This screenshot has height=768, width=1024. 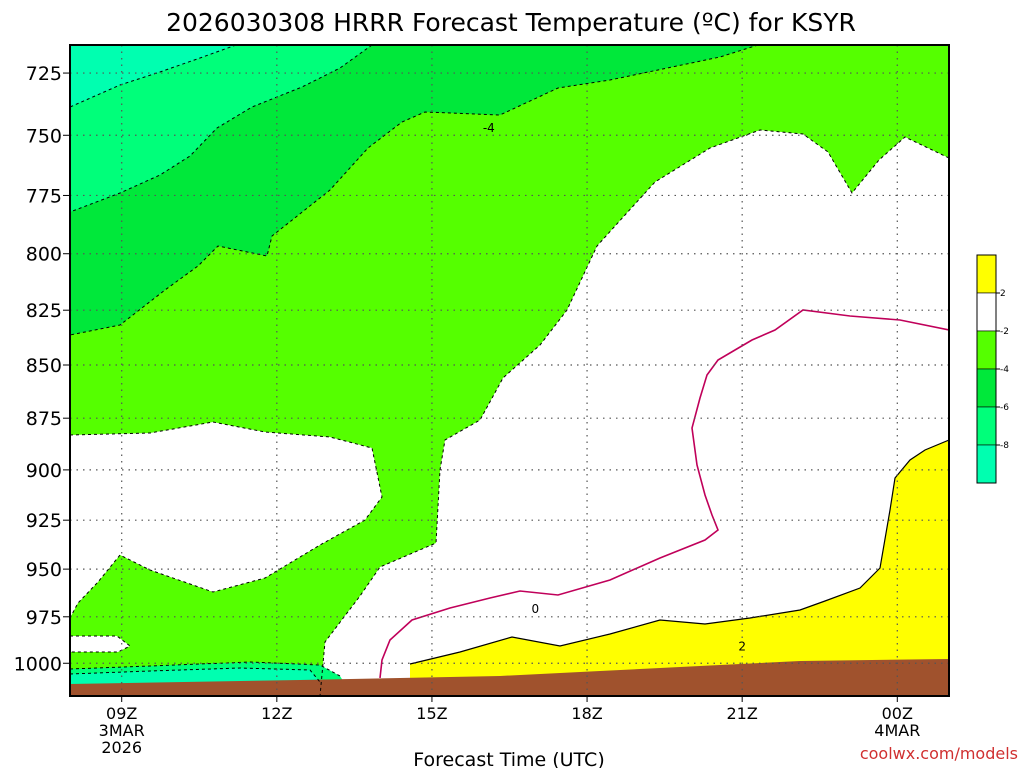 I want to click on y-tick-label: 825, so click(x=44, y=311).